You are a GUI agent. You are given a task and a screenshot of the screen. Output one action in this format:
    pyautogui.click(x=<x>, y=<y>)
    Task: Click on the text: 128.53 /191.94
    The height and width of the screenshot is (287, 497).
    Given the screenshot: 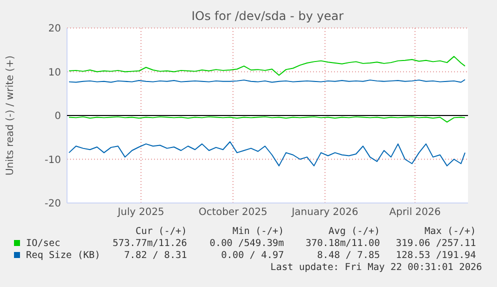 What is the action you would take?
    pyautogui.click(x=436, y=255)
    